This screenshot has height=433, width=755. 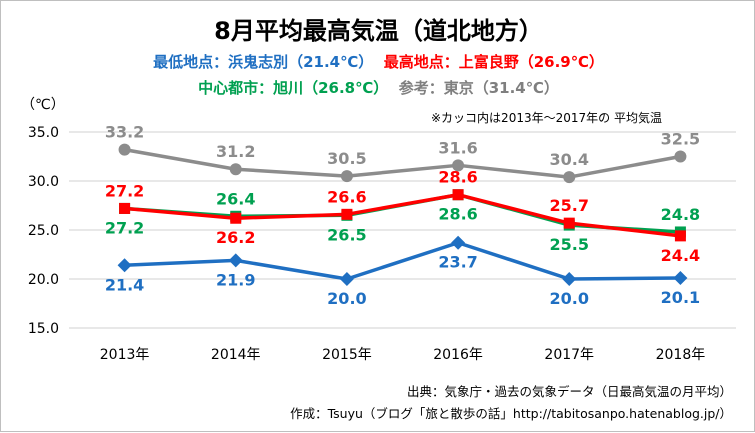 I want to click on series-line-kamifurano, so click(x=402, y=215).